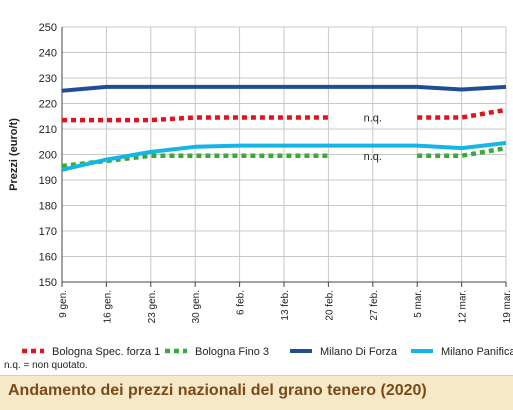 Image resolution: width=513 pixels, height=410 pixels. Describe the element at coordinates (152, 306) in the screenshot. I see `x-tick-label: 23 gen.` at that location.